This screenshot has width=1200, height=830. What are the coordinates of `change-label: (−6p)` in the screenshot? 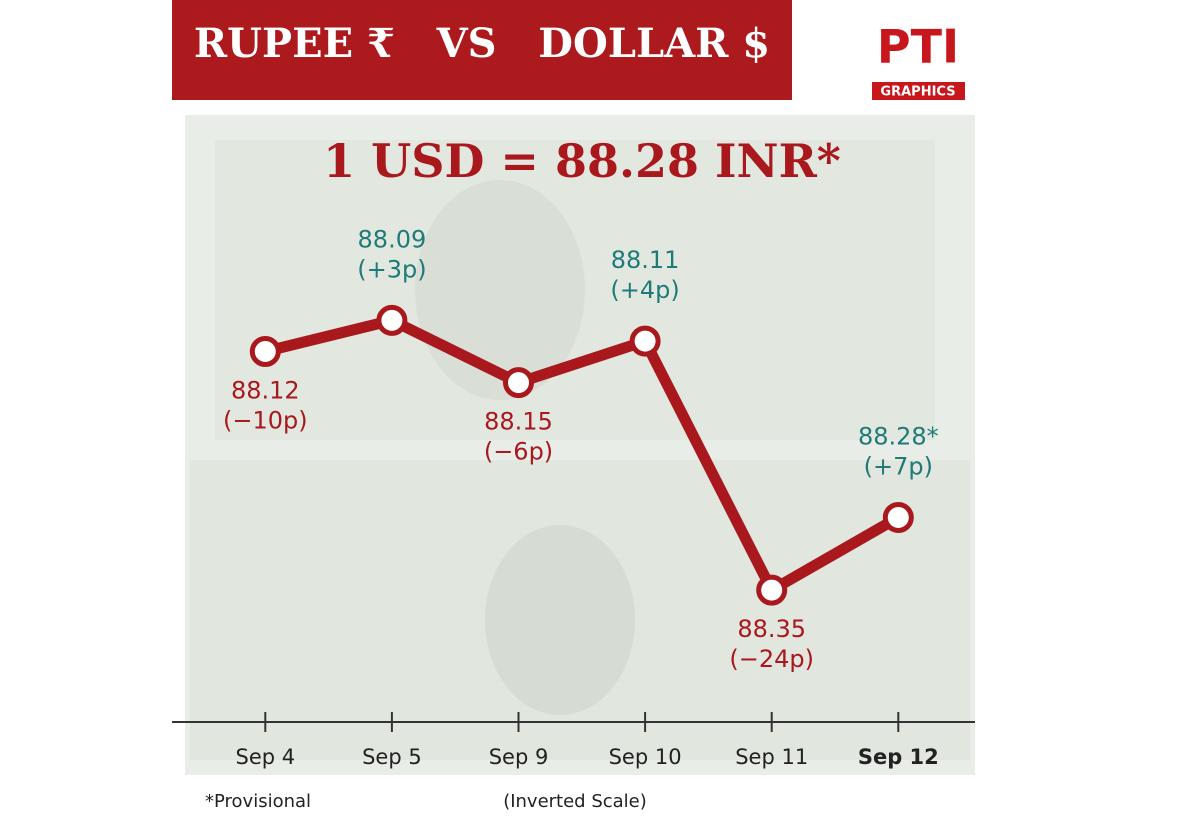 It's located at (518, 452).